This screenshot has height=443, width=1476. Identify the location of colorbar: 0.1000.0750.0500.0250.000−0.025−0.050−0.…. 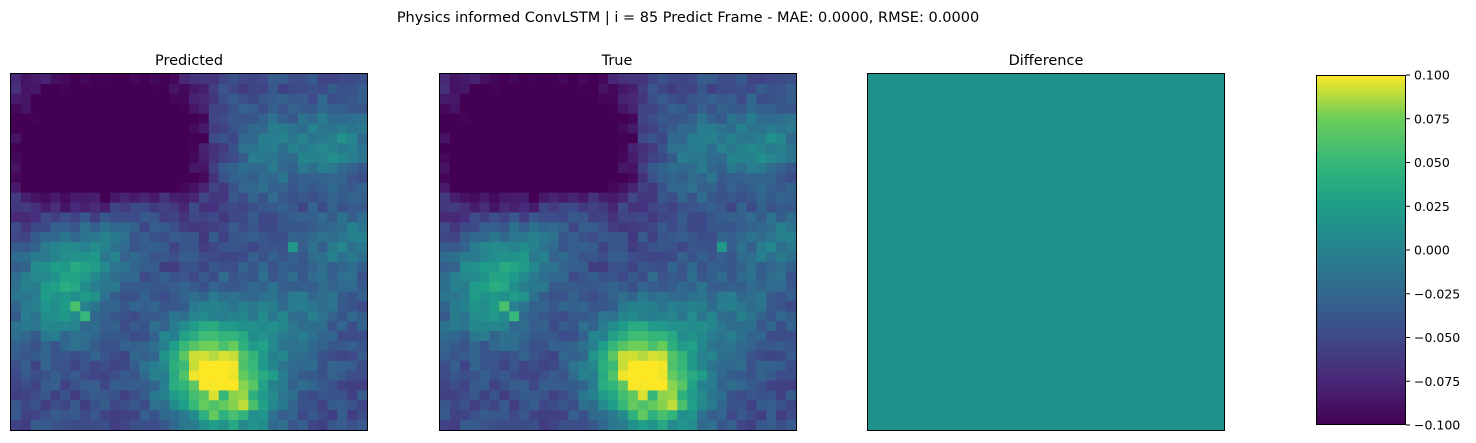
(1388, 250).